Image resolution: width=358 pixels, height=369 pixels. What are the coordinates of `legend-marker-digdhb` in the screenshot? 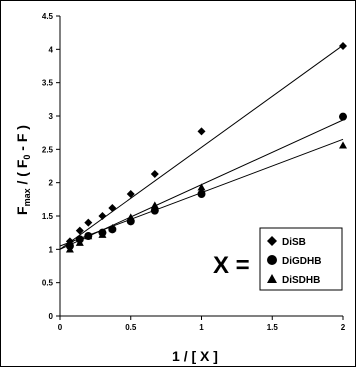 It's located at (272, 260).